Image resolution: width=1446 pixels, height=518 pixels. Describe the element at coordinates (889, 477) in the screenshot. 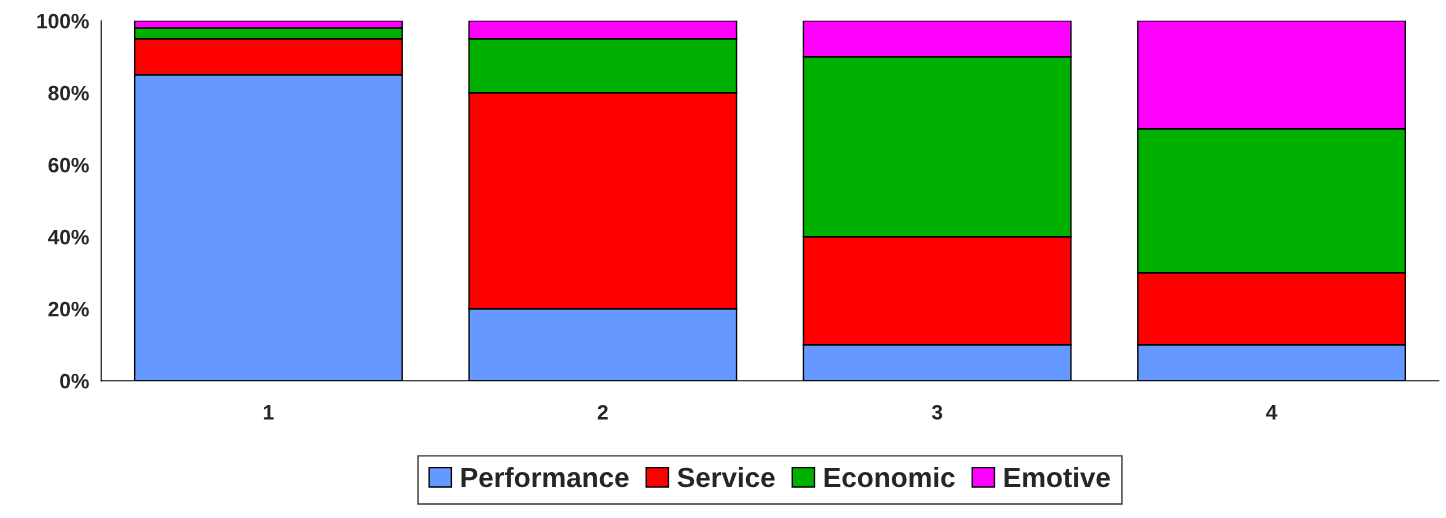

I see `legend-label: Economic` at that location.